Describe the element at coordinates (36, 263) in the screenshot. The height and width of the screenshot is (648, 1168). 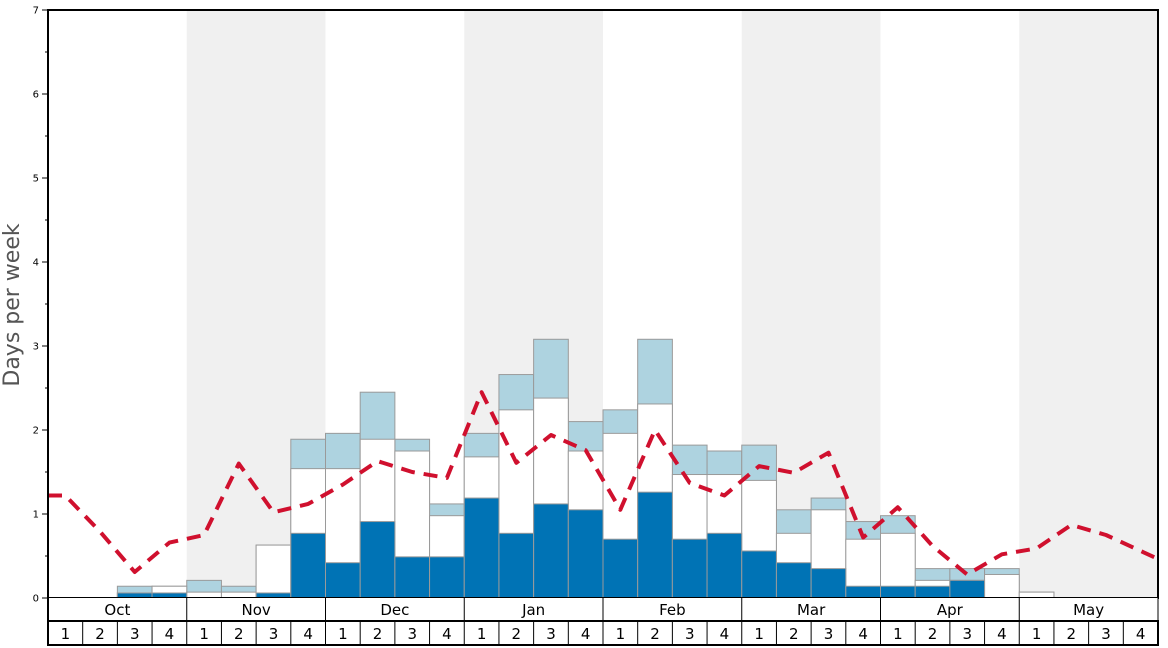
I see `y-tick-label: 4` at that location.